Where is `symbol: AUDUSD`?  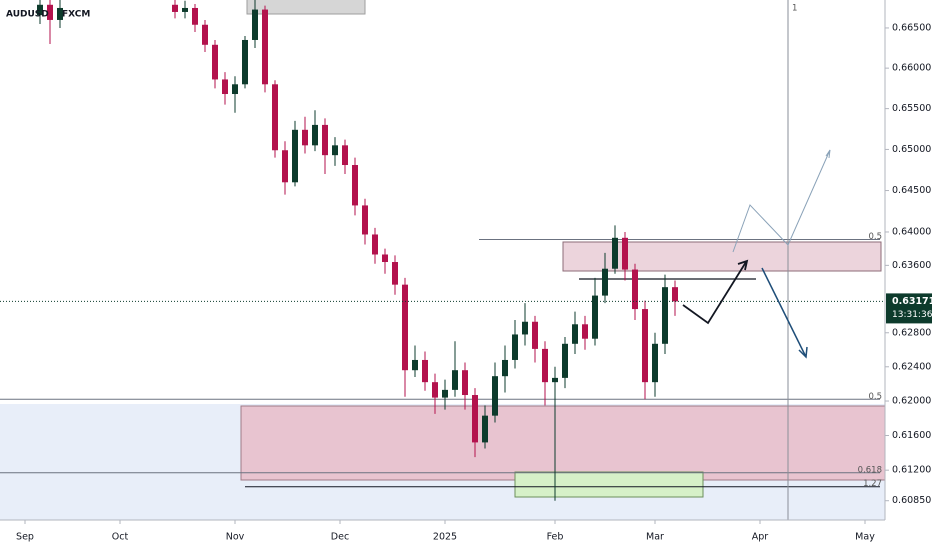
symbol: AUDUSD is located at coordinates (27, 15).